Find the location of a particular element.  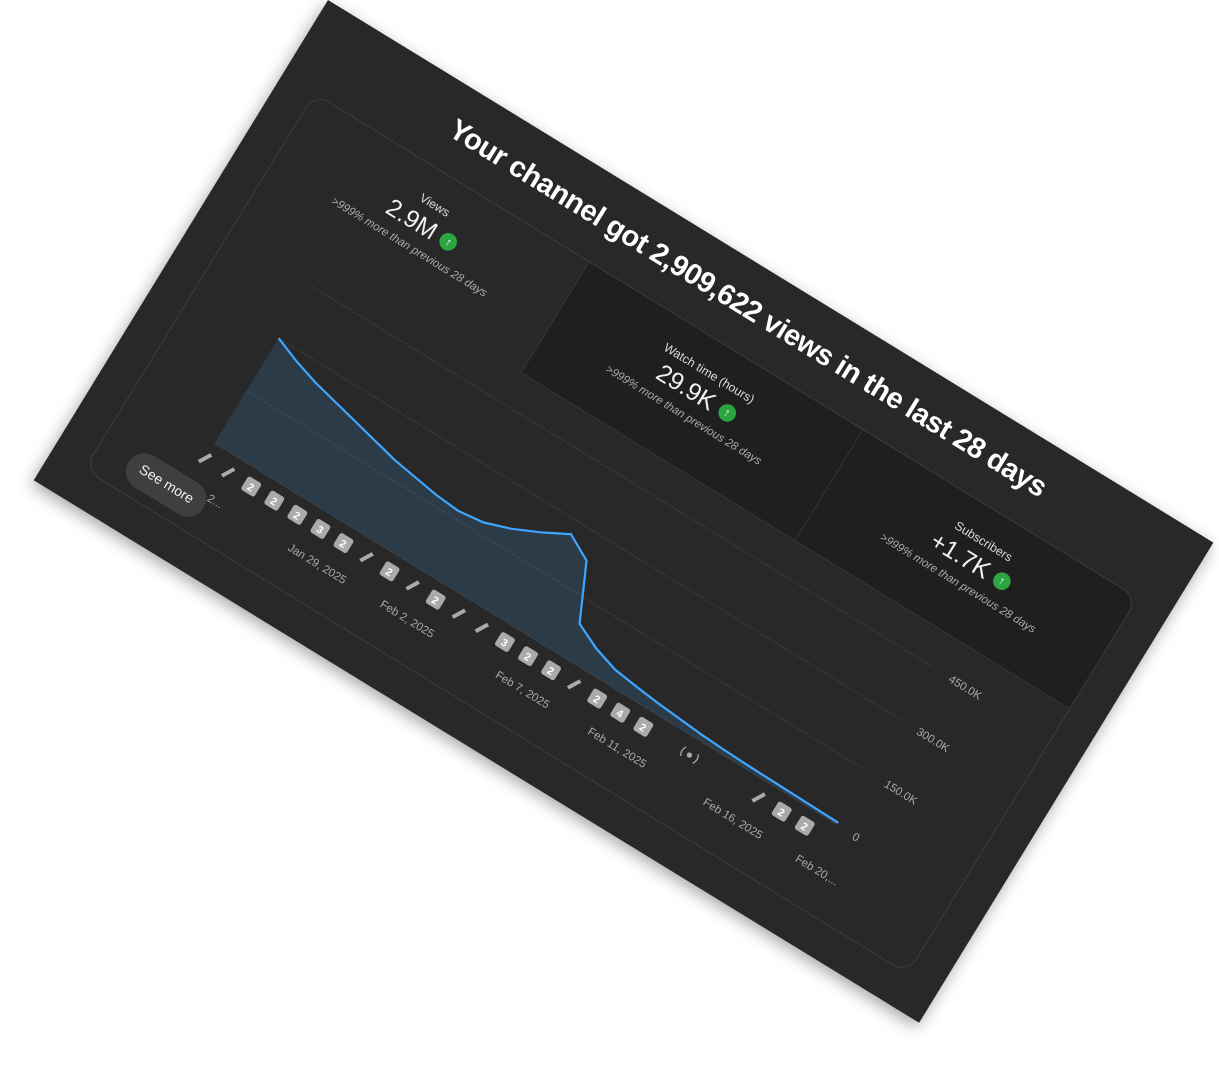

upload-count-text: 4 is located at coordinates (619, 713).